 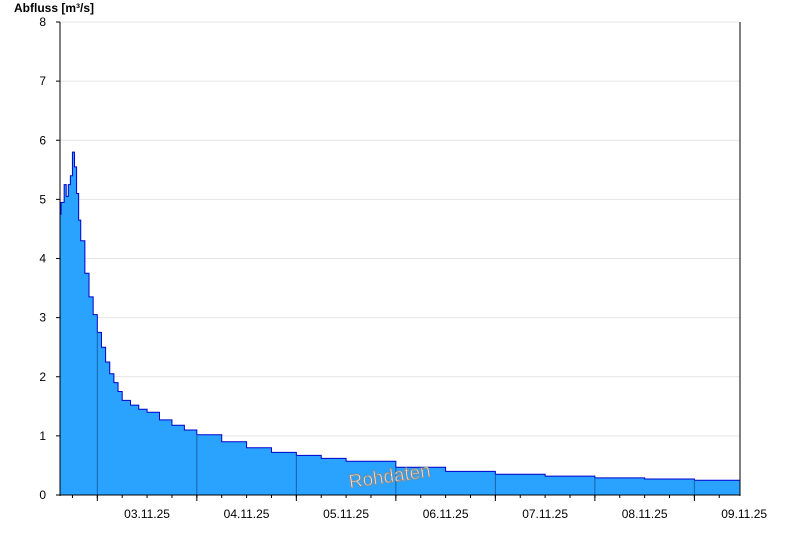 What do you see at coordinates (42, 81) in the screenshot?
I see `y-tick-label: 7` at bounding box center [42, 81].